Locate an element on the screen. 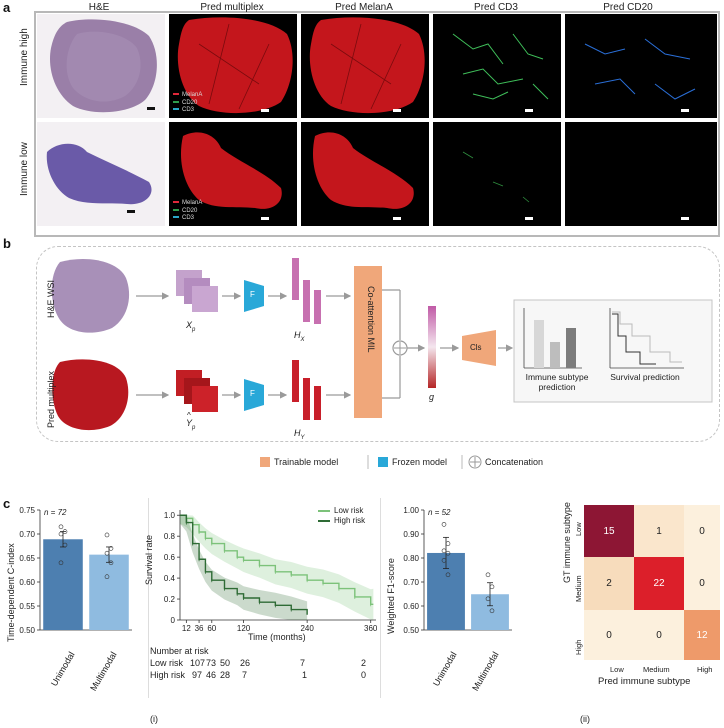  legend-concat-label: Concatenation is located at coordinates (514, 462).